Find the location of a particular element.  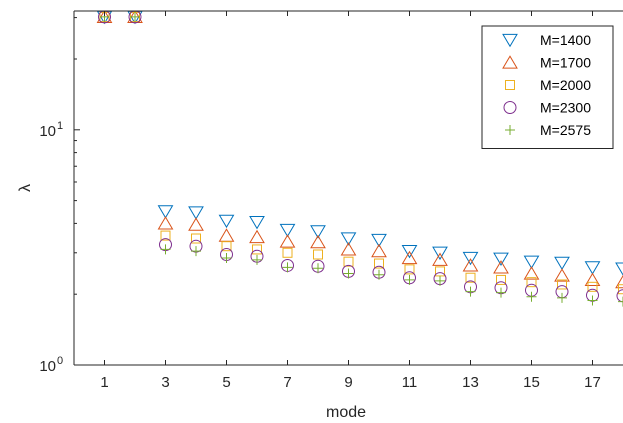

y-axis-label: λ is located at coordinates (25, 188).